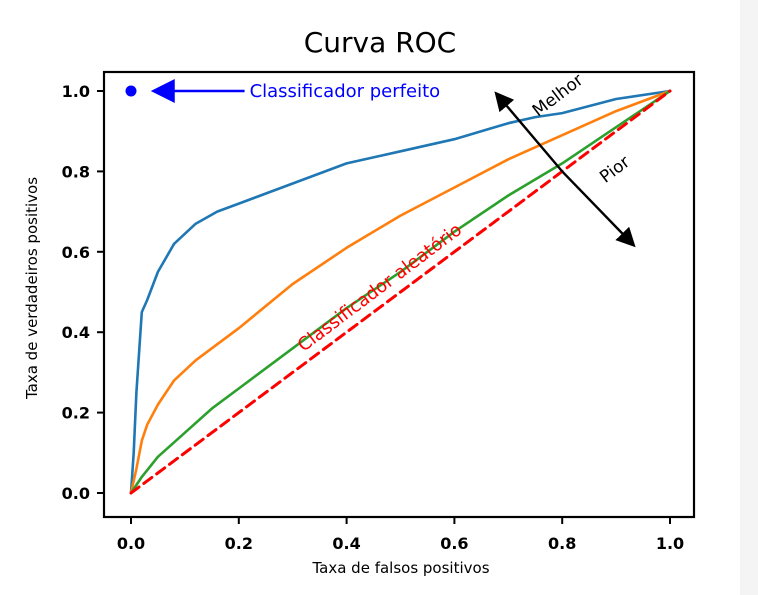 The image size is (758, 595). Describe the element at coordinates (529, 132) in the screenshot. I see `better-arrow` at that location.